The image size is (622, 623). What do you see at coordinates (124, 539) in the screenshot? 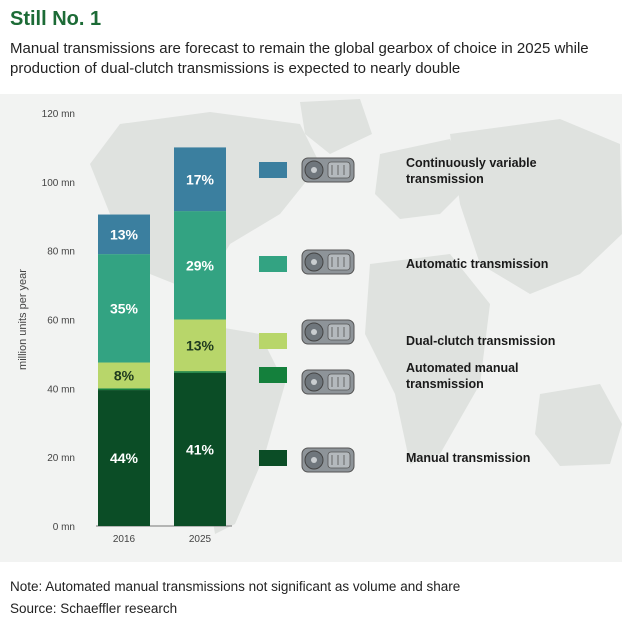
I see `x-tick-label: 2016` at bounding box center [124, 539].